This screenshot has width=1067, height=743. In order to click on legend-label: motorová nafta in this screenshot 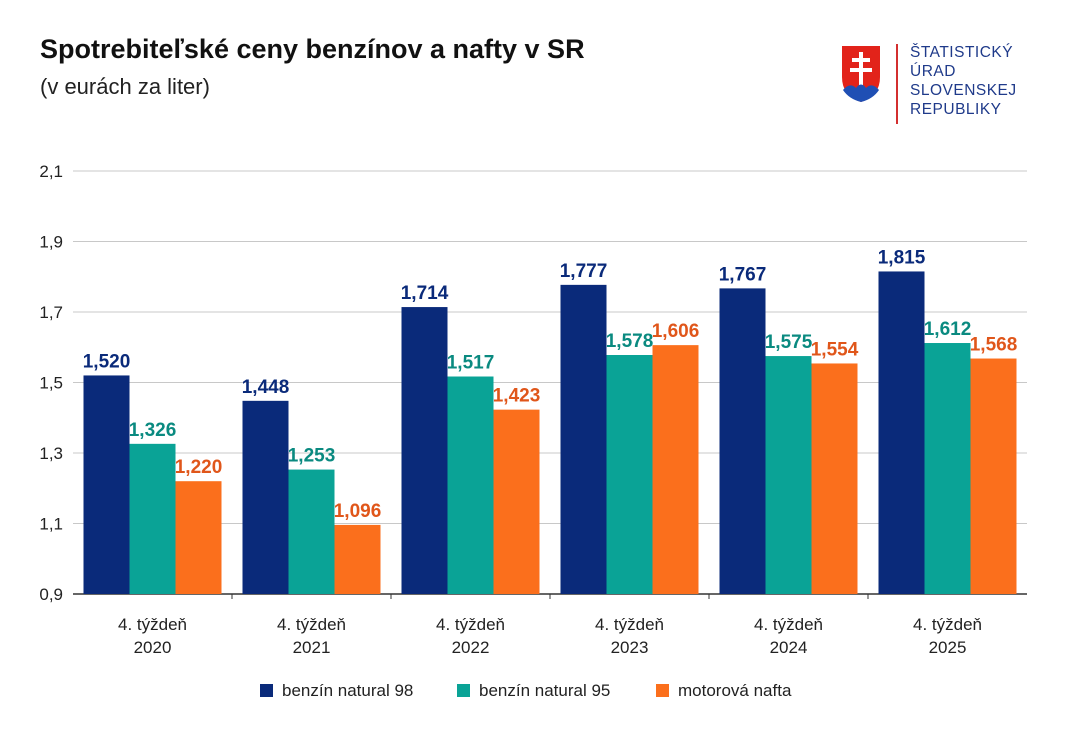, I will do `click(735, 690)`.